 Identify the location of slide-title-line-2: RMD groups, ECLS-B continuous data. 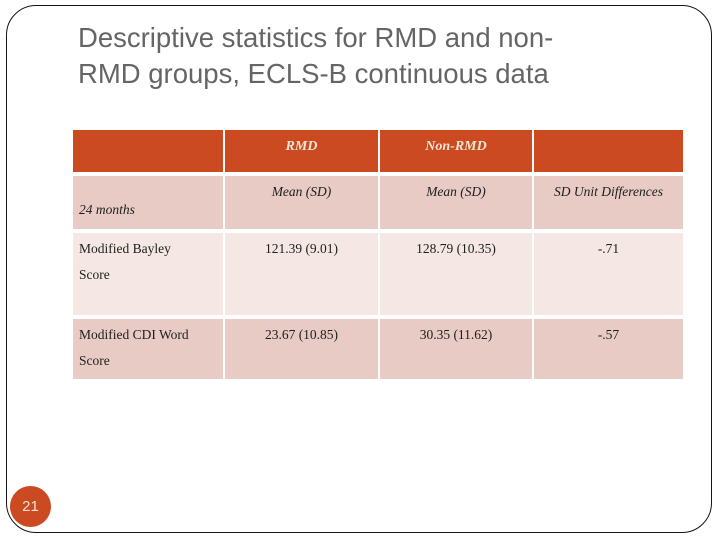
(313, 73).